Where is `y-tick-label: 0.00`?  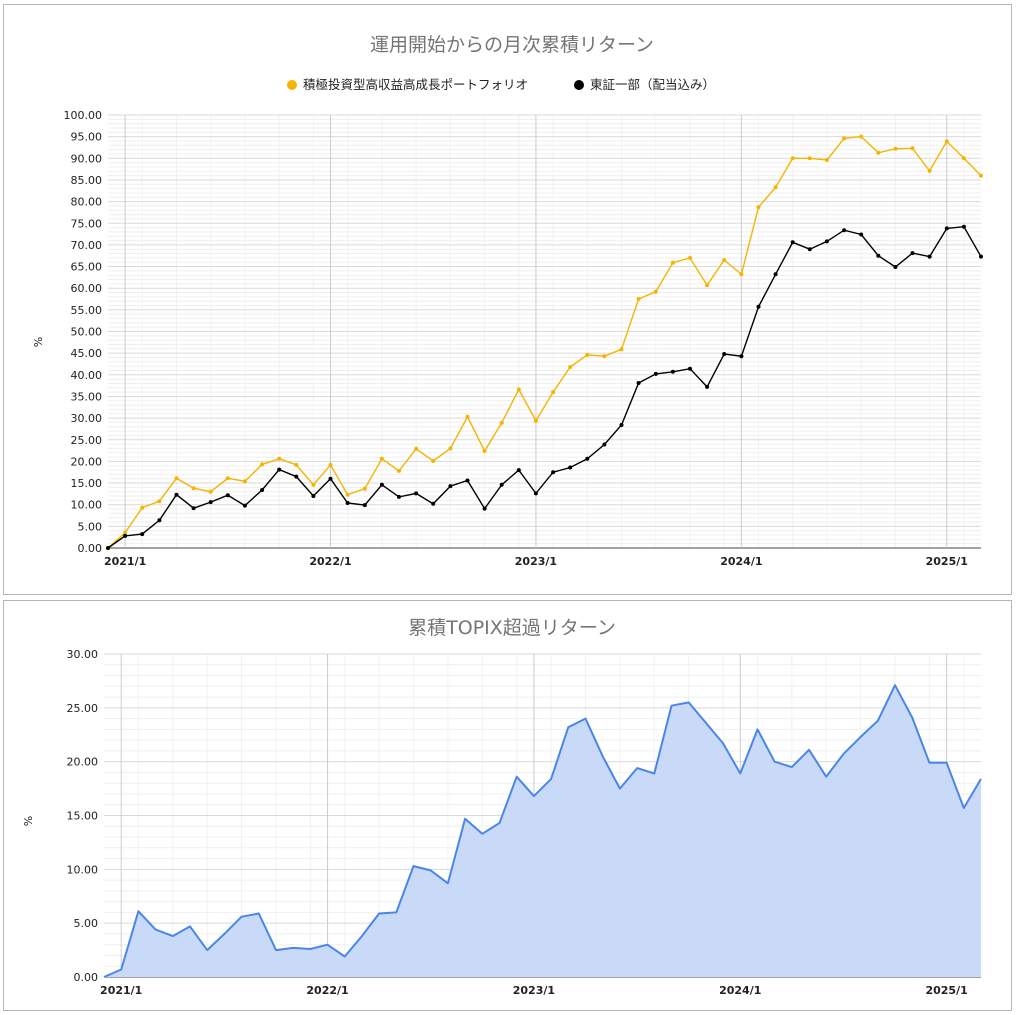
y-tick-label: 0.00 is located at coordinates (90, 548).